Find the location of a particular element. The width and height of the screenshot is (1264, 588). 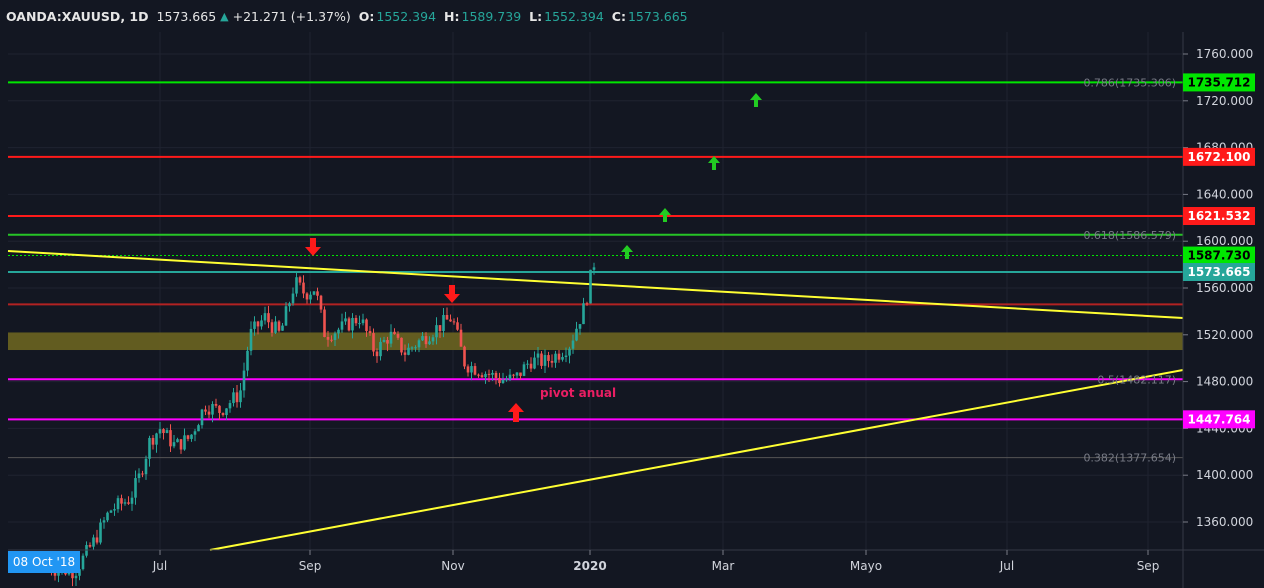

close-value: 1573.665 is located at coordinates (657, 16).